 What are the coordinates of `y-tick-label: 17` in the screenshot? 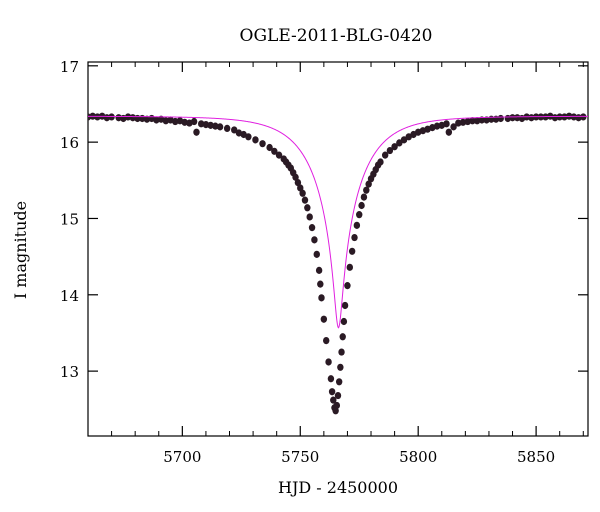 It's located at (69, 67).